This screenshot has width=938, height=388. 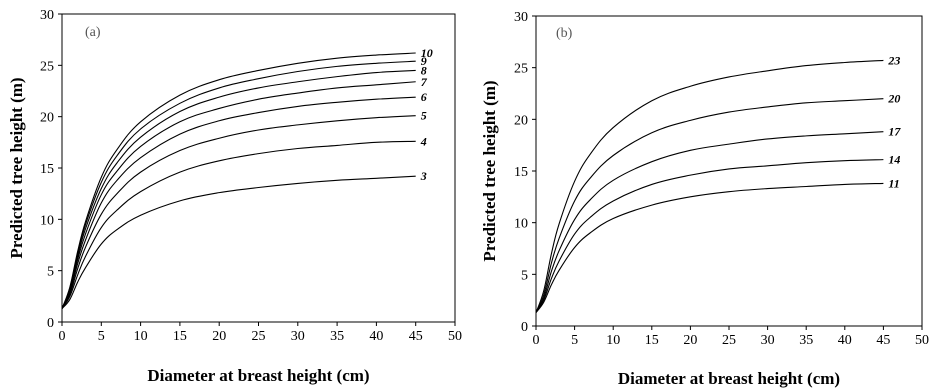 I want to click on panel-b-x-tick-label: 45, so click(x=883, y=340).